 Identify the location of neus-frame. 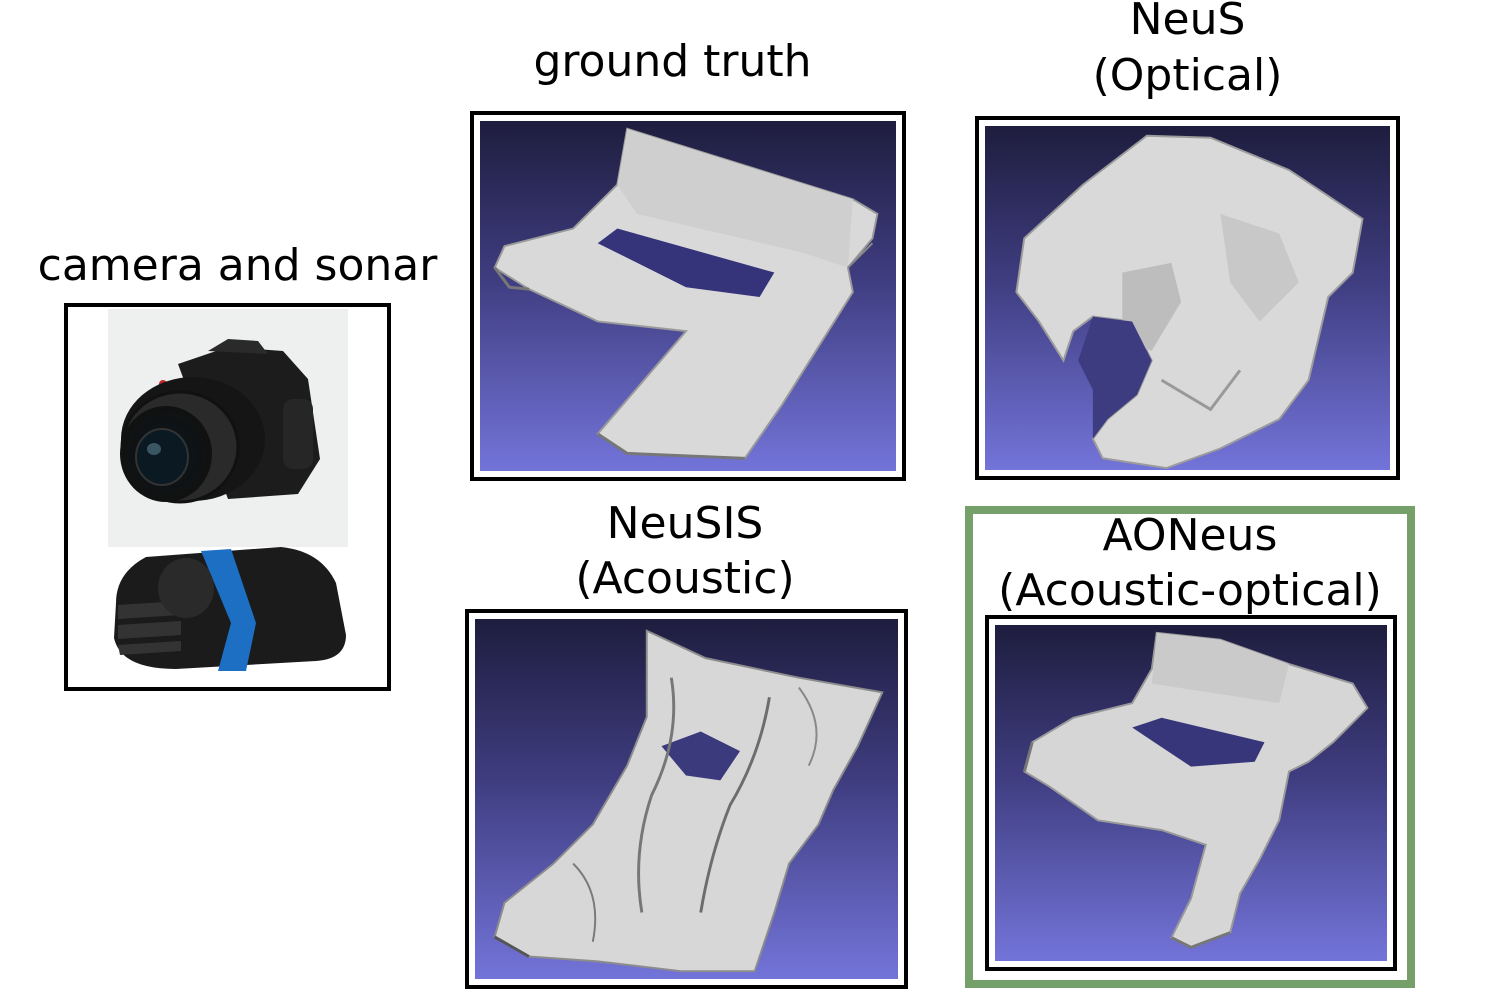
(1187, 298).